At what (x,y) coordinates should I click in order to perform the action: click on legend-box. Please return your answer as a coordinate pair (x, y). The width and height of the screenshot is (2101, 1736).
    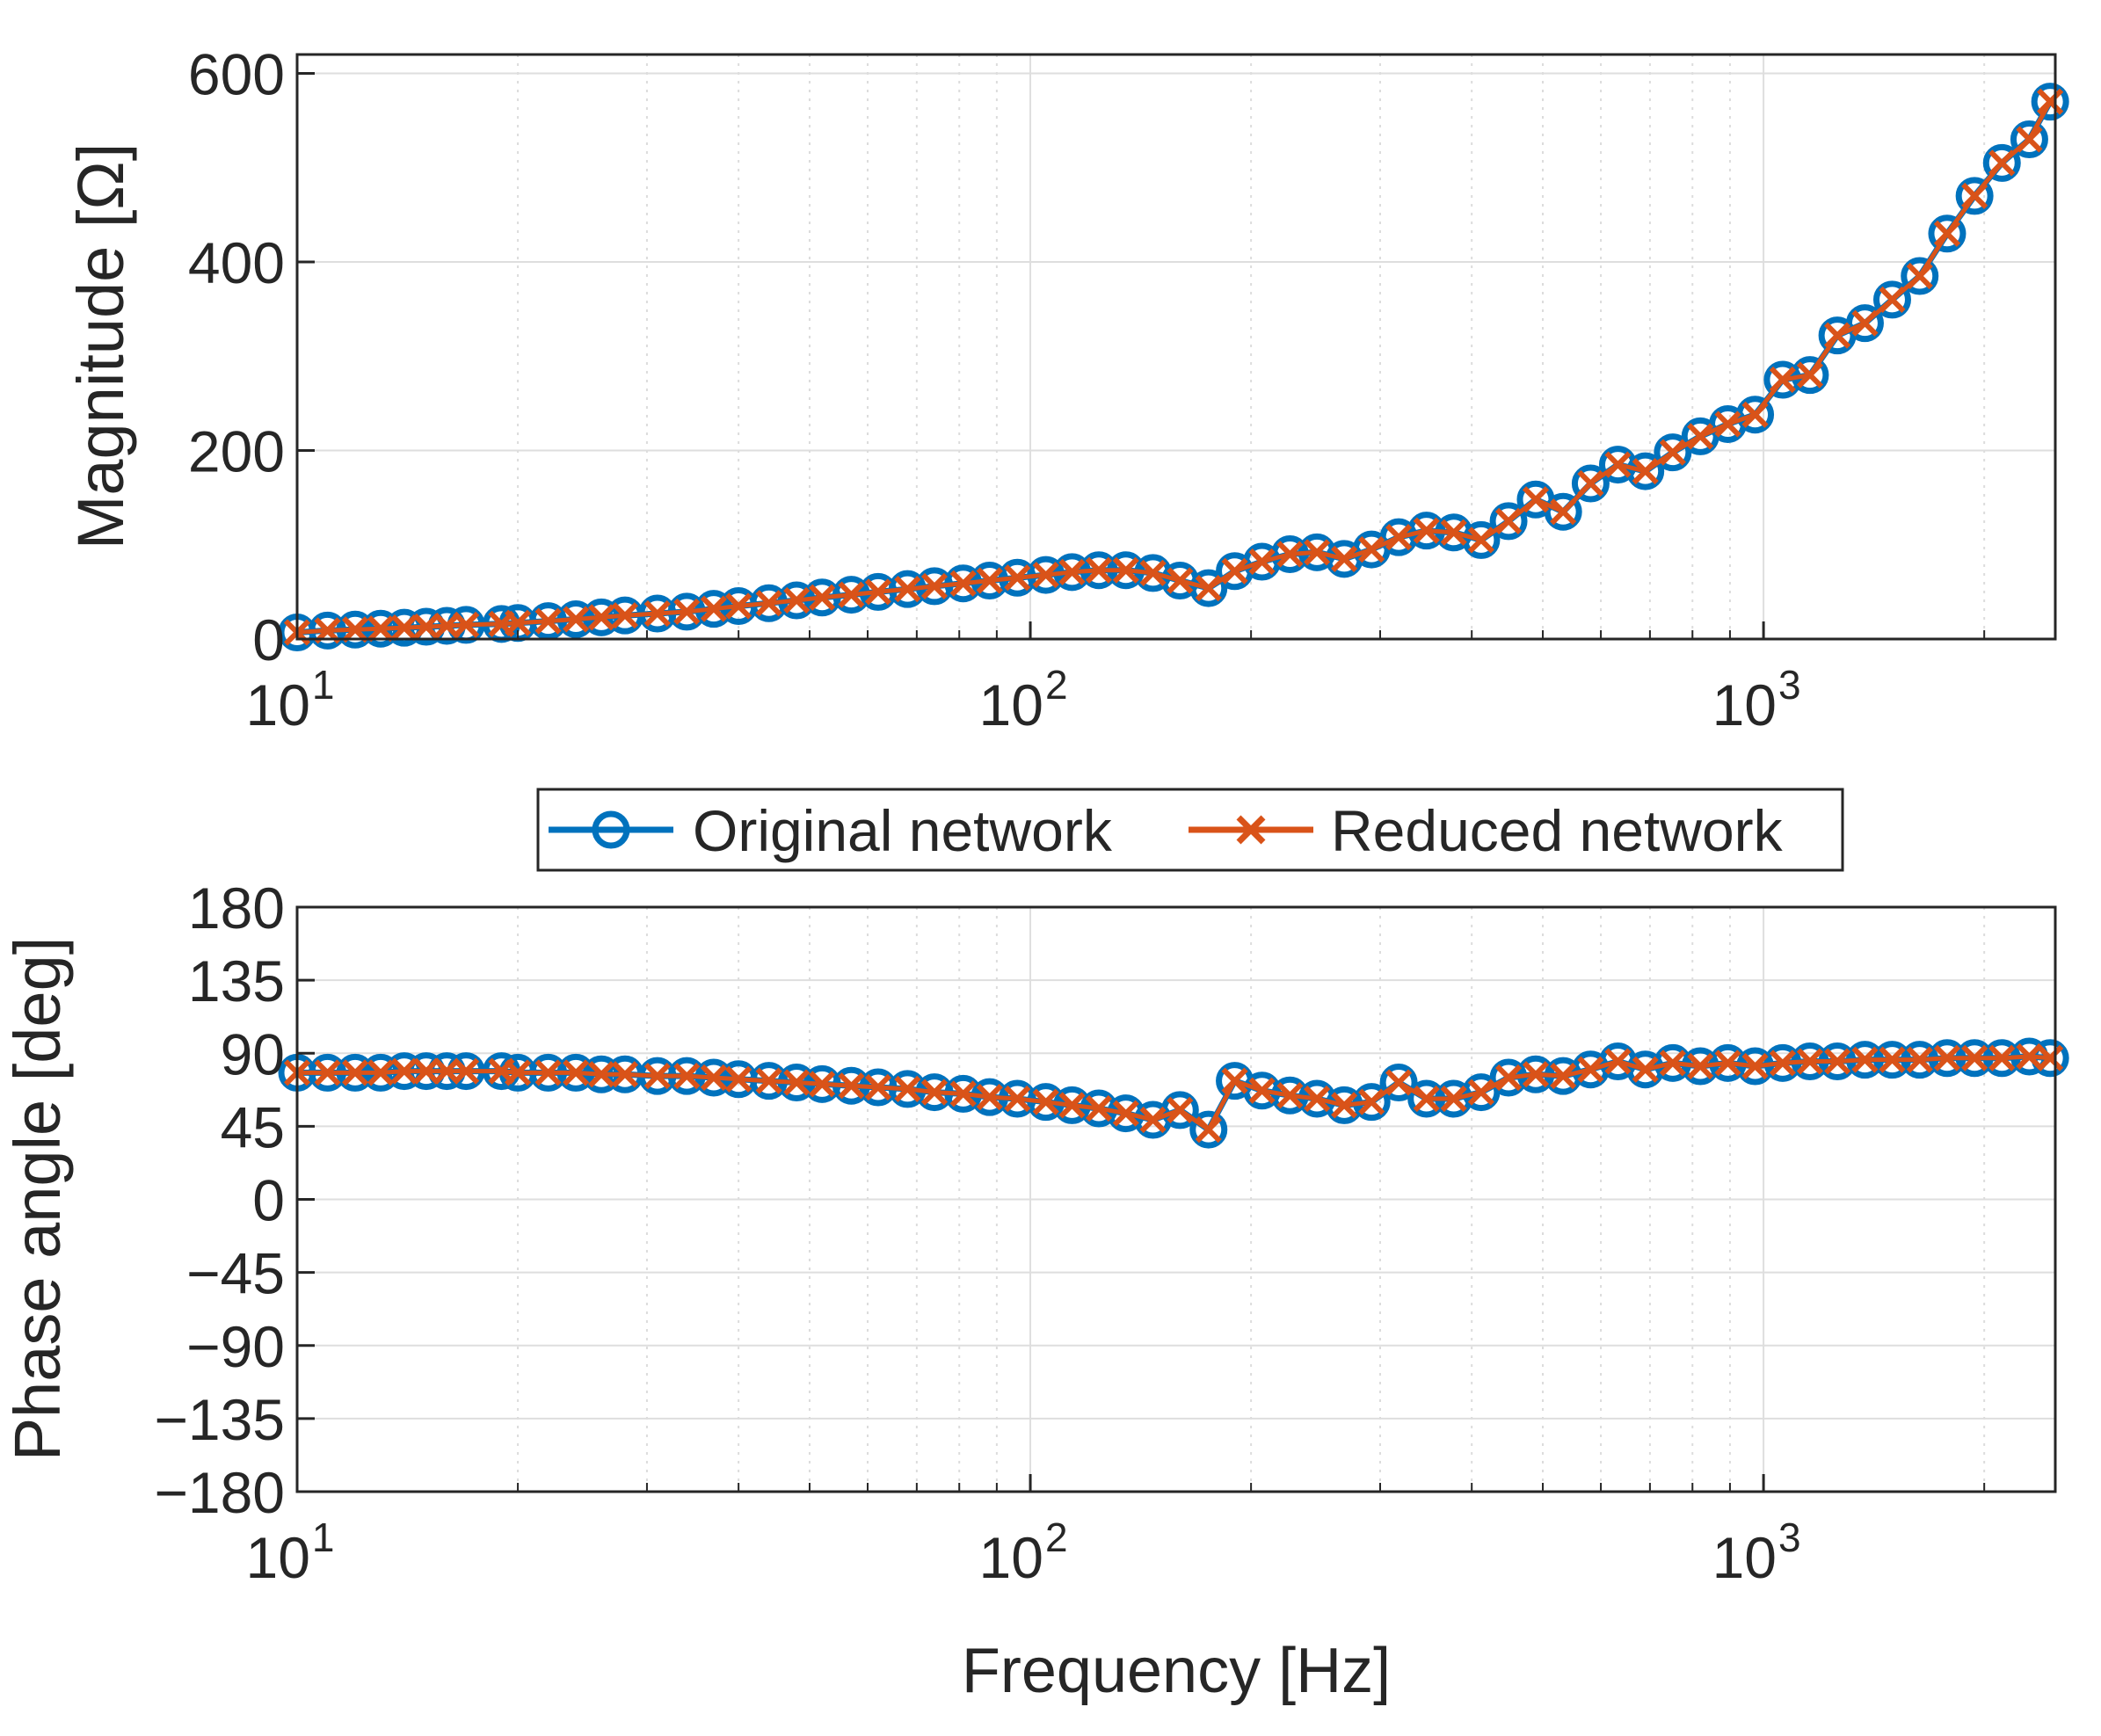
    Looking at the image, I should click on (1190, 830).